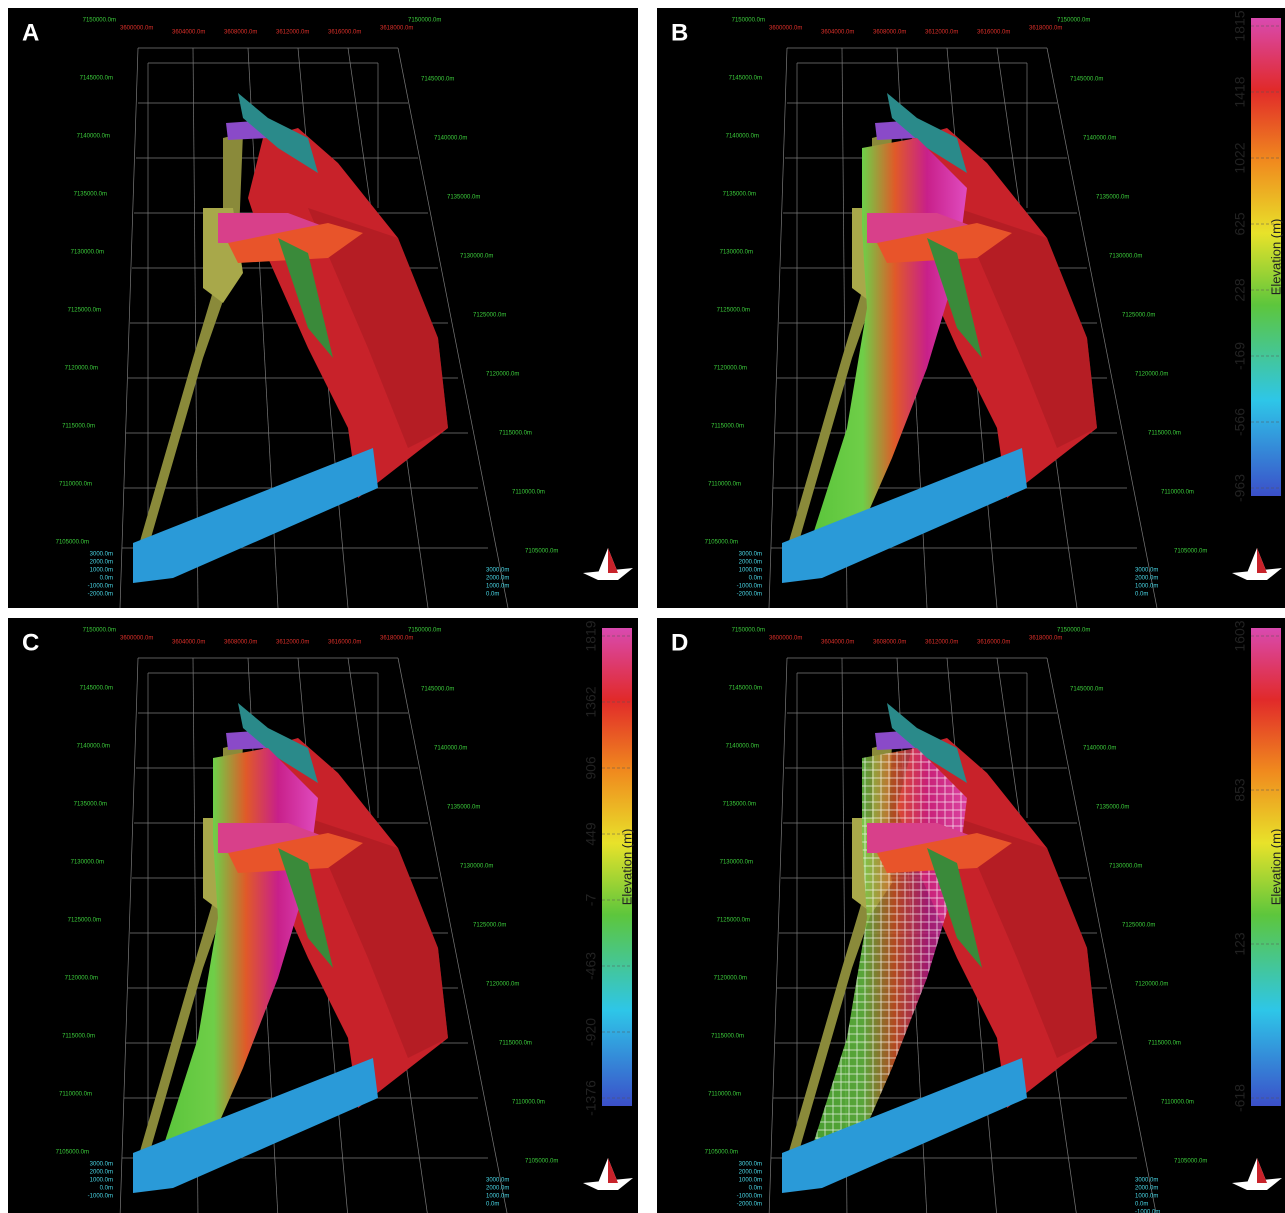 The width and height of the screenshot is (1285, 1213). Describe the element at coordinates (591, 834) in the screenshot. I see `colorbar-tick-label: 449` at that location.